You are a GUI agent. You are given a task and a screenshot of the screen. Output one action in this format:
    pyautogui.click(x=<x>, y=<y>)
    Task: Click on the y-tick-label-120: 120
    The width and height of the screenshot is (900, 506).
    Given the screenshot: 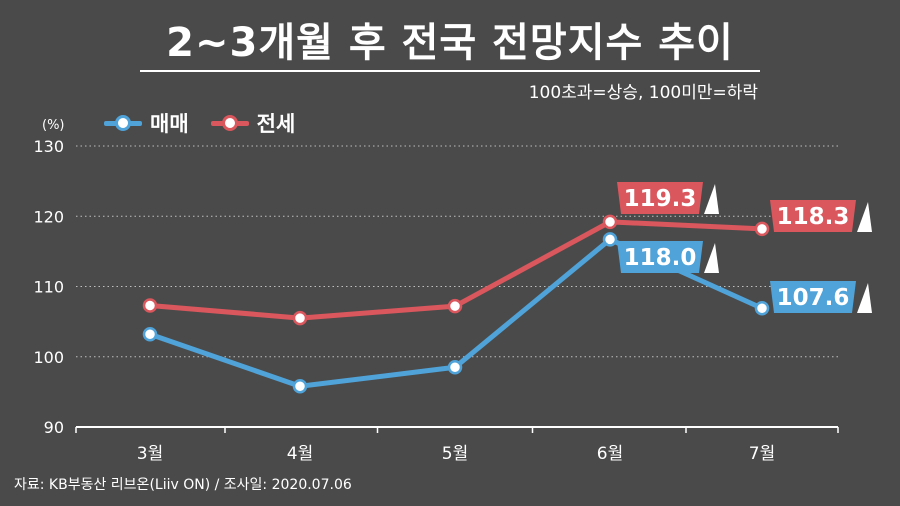 What is the action you would take?
    pyautogui.click(x=48, y=216)
    